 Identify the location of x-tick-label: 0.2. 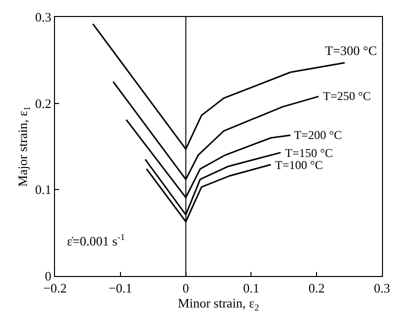
(316, 288).